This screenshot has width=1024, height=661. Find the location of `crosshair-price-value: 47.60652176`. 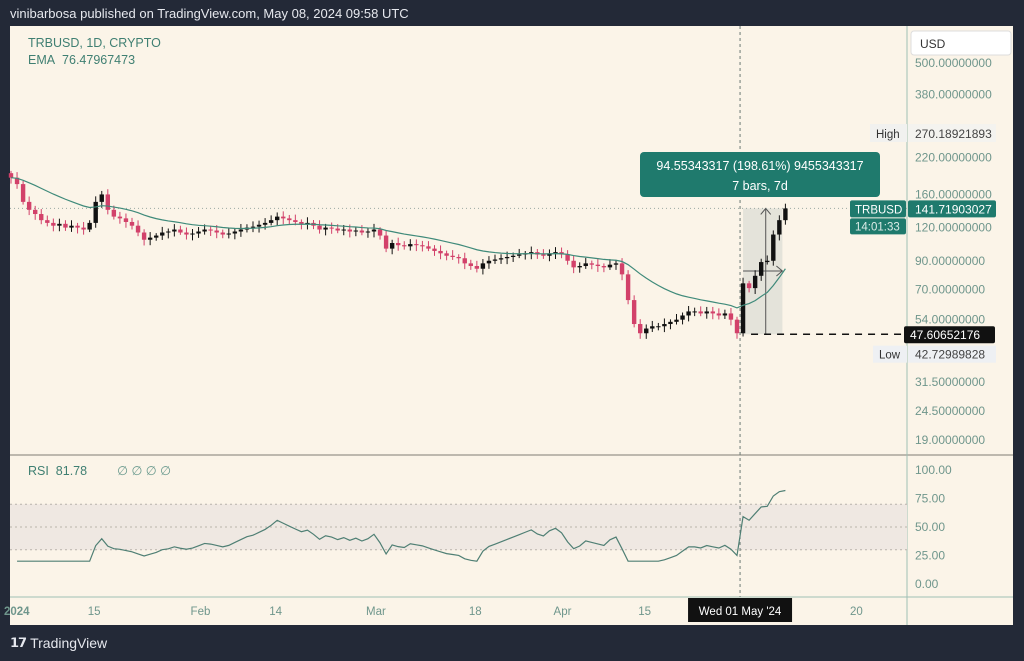

crosshair-price-value: 47.60652176 is located at coordinates (945, 335).